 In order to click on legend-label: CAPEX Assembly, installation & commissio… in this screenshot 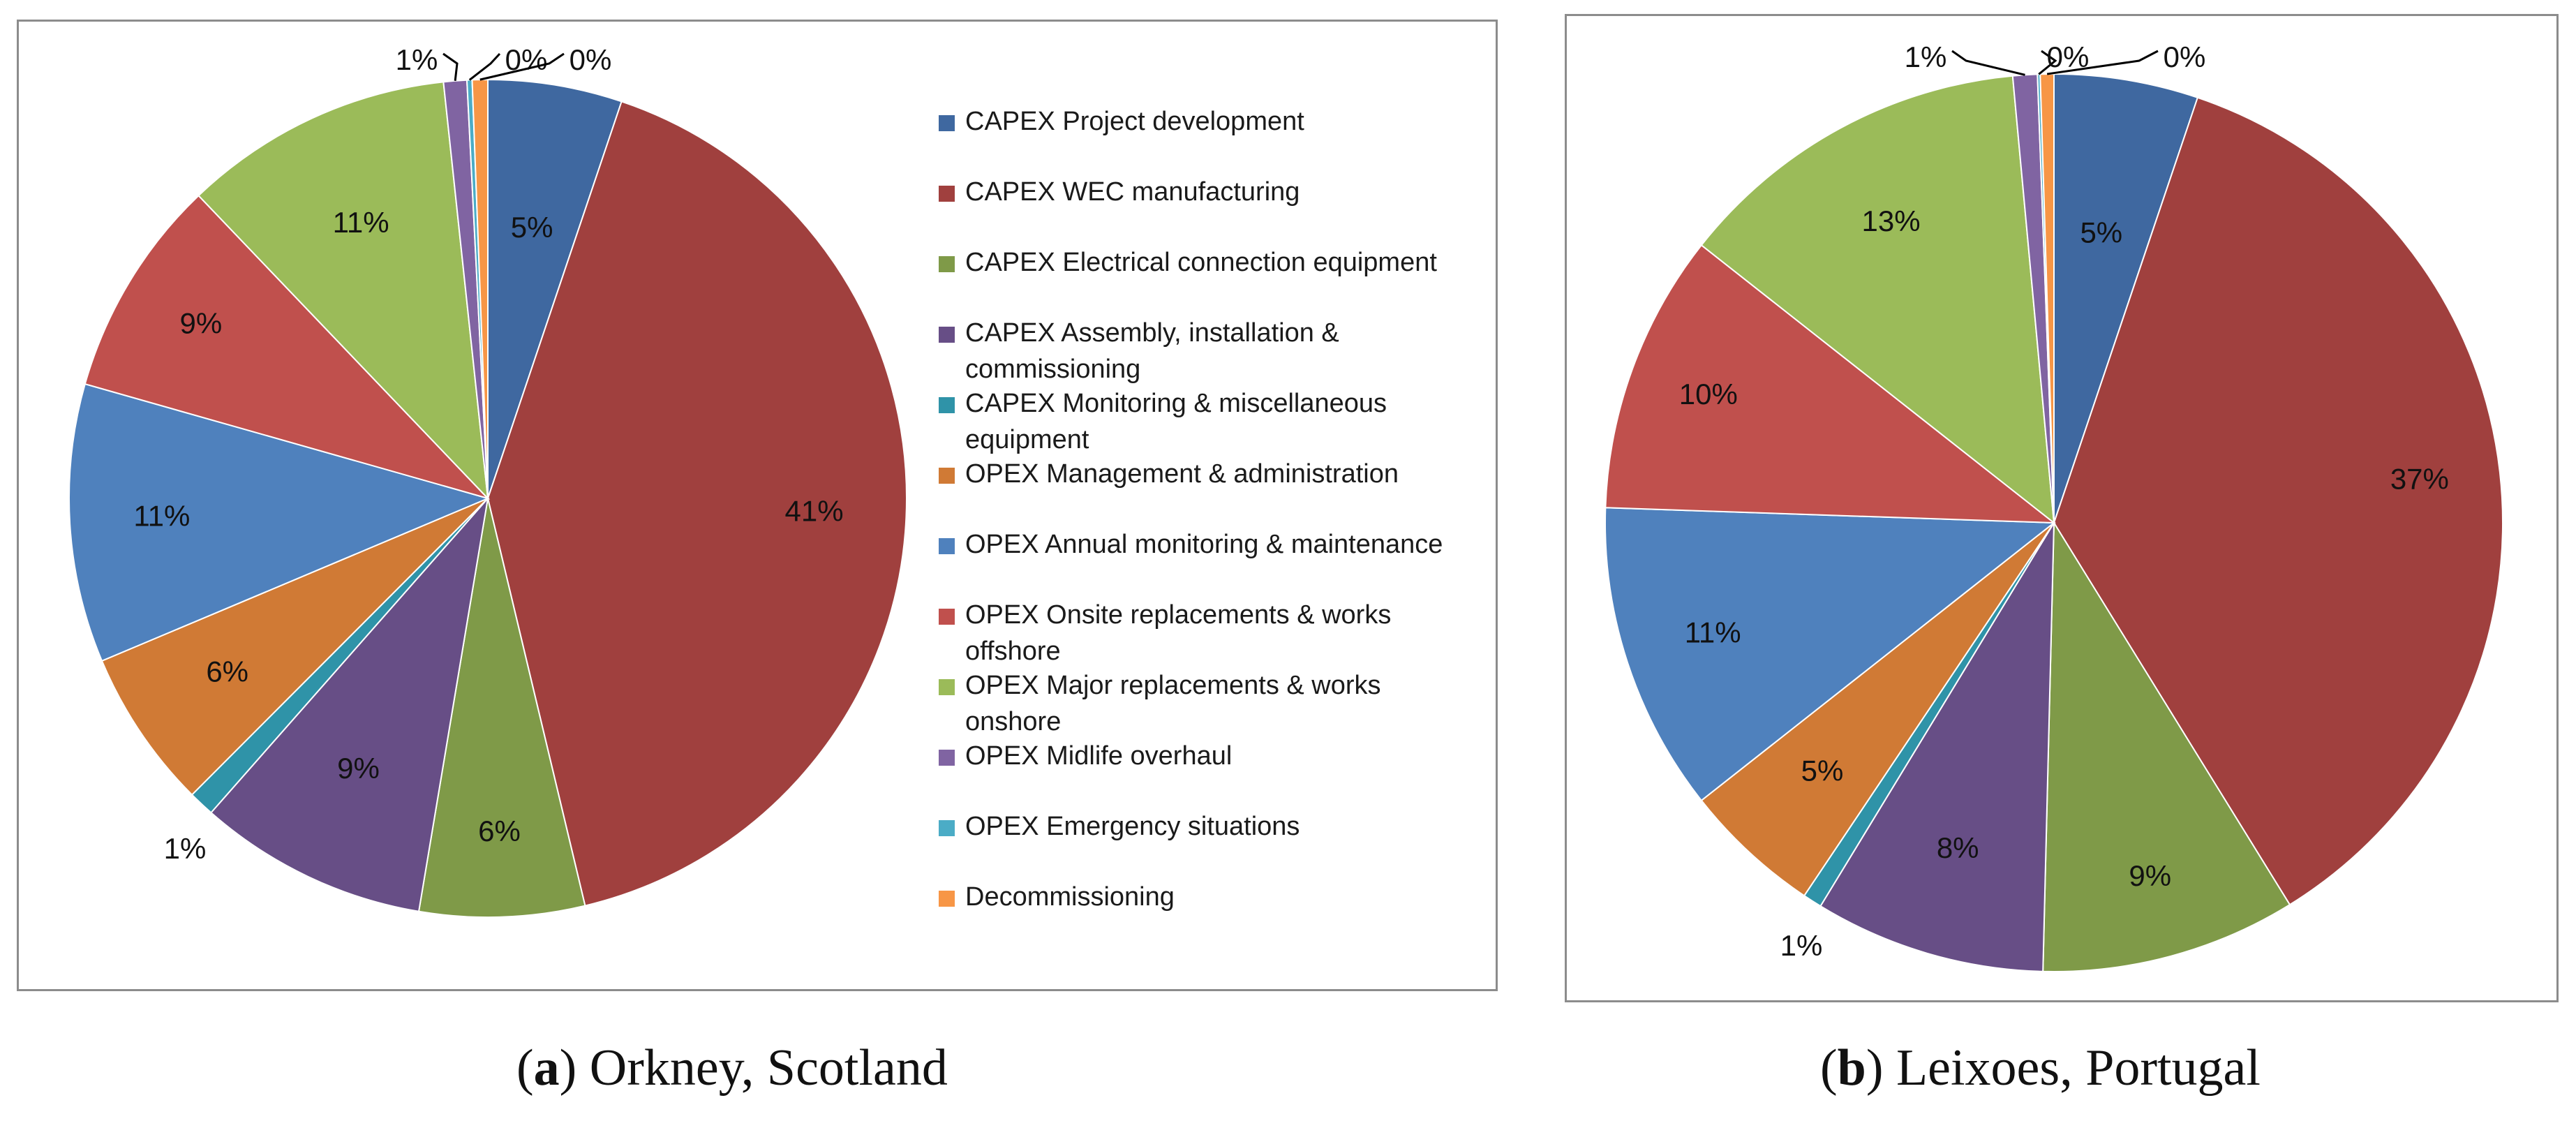, I will do `click(1152, 351)`.